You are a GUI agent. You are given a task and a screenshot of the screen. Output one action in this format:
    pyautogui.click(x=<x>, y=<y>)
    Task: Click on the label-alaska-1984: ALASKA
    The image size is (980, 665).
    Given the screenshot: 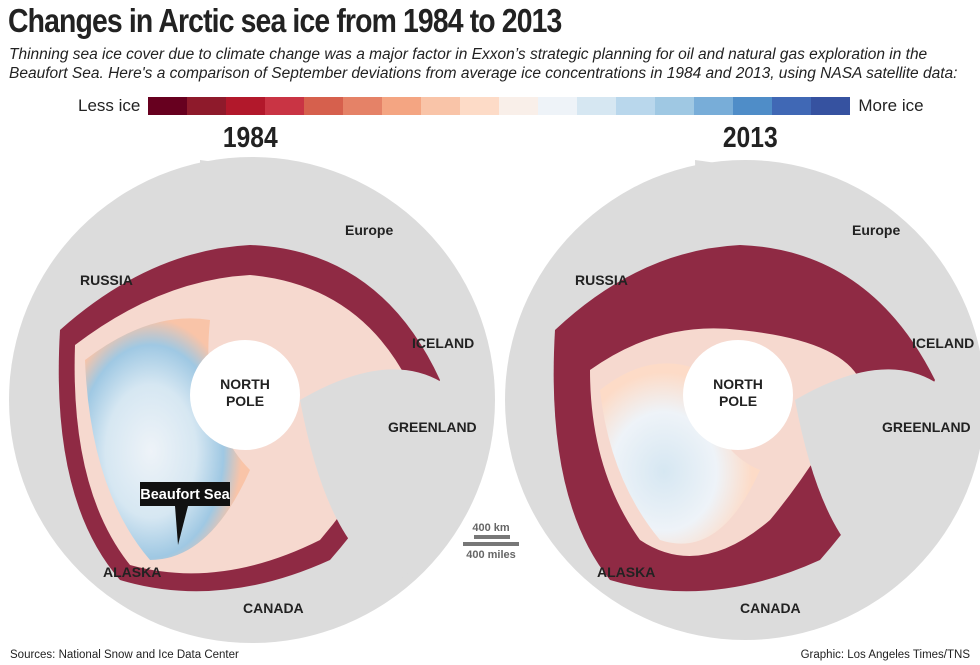 What is the action you would take?
    pyautogui.click(x=132, y=572)
    